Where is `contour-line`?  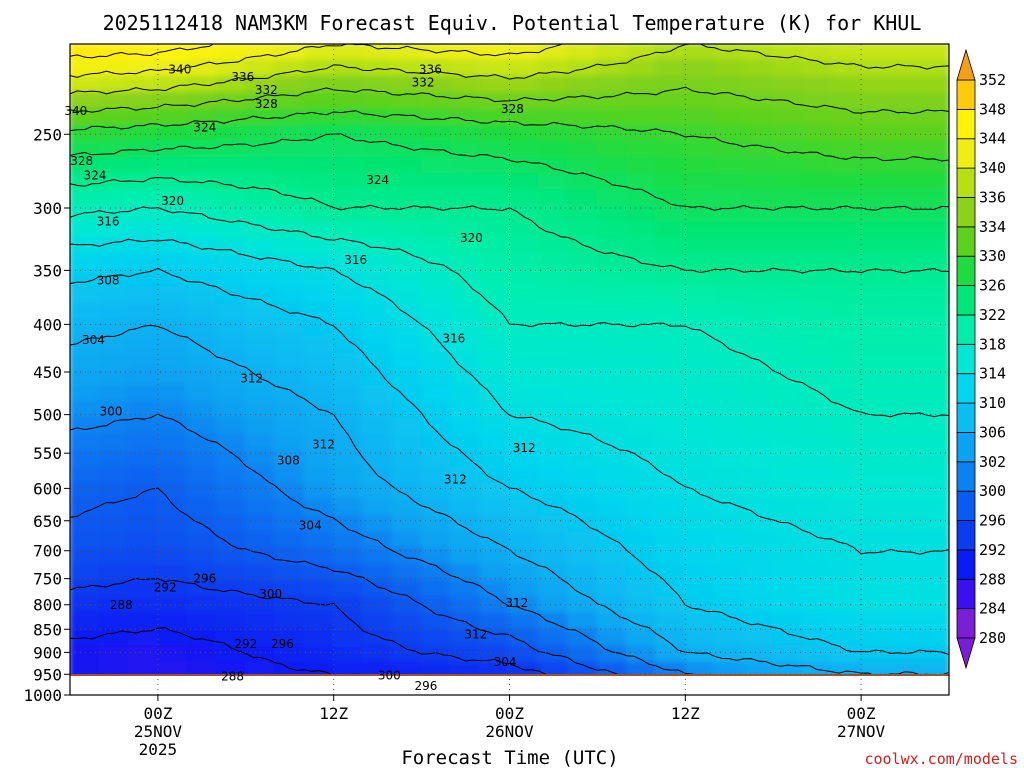 contour-line is located at coordinates (509, 136).